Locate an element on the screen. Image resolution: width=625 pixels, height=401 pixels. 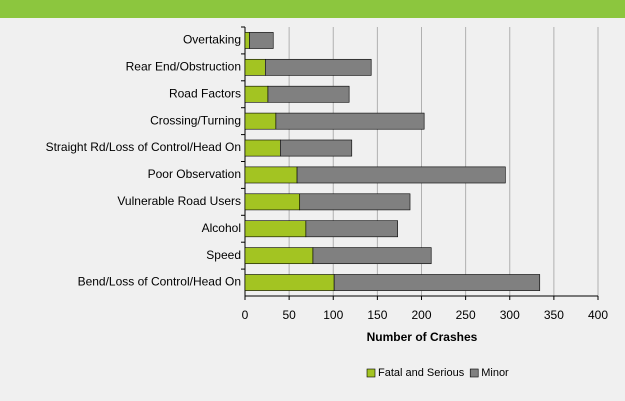
x-tick-label: 0 is located at coordinates (245, 315).